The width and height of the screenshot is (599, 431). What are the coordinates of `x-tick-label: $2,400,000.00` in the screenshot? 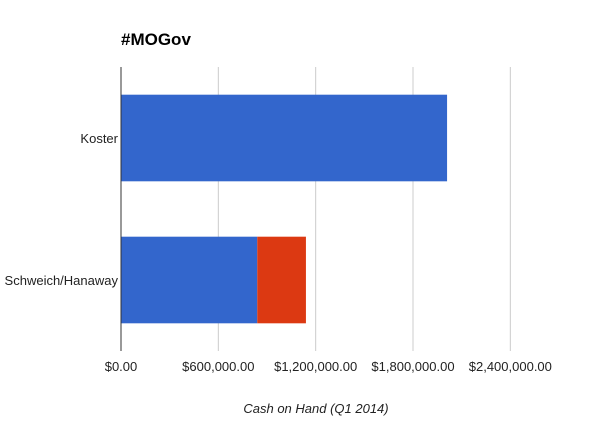 It's located at (510, 366).